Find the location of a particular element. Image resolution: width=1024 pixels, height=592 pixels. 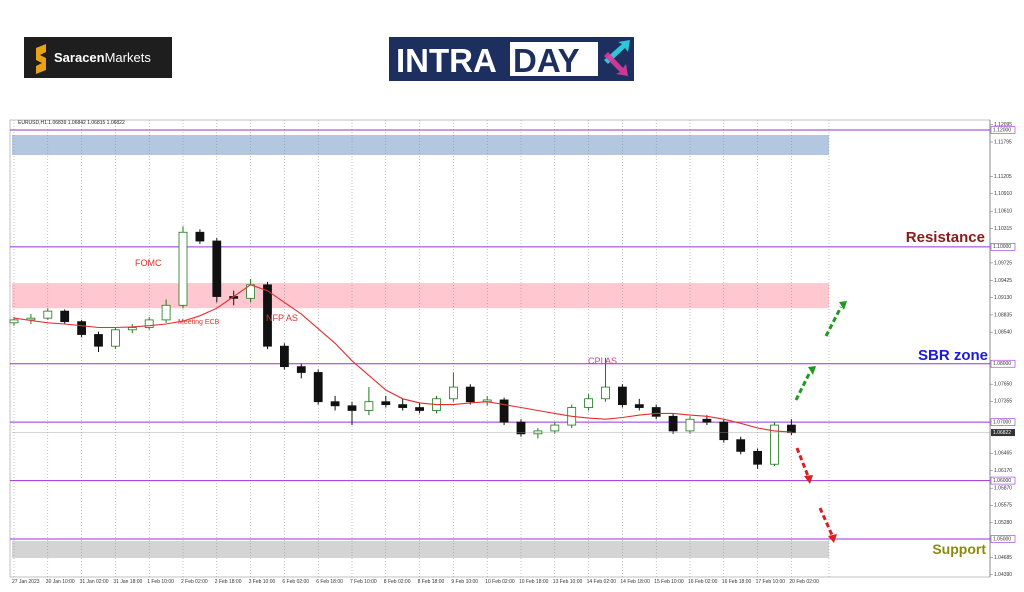

annotation: Meeting ECB is located at coordinates (199, 322).